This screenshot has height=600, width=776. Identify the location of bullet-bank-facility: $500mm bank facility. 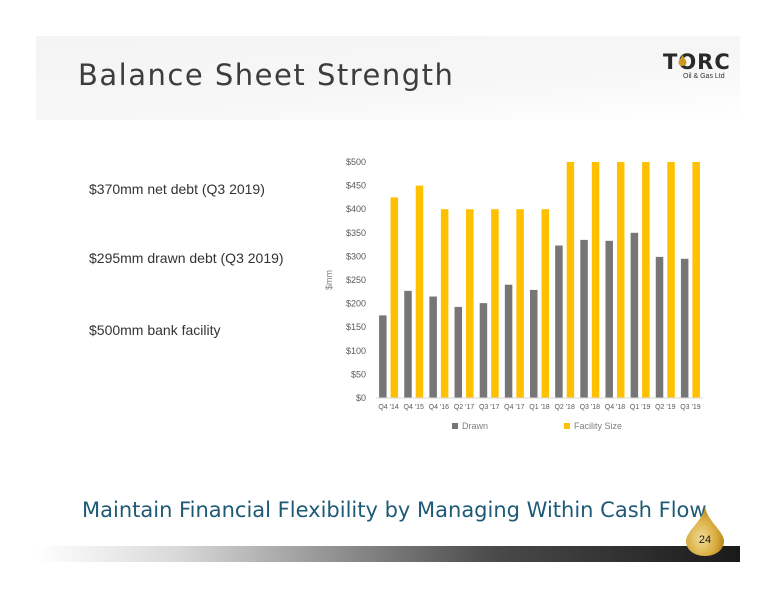
(155, 330).